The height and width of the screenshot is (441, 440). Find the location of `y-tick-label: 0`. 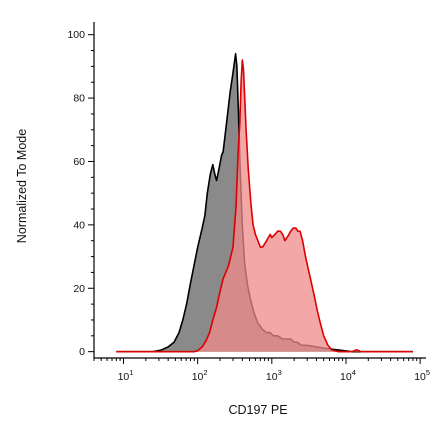

y-tick-label: 0 is located at coordinates (82, 352).